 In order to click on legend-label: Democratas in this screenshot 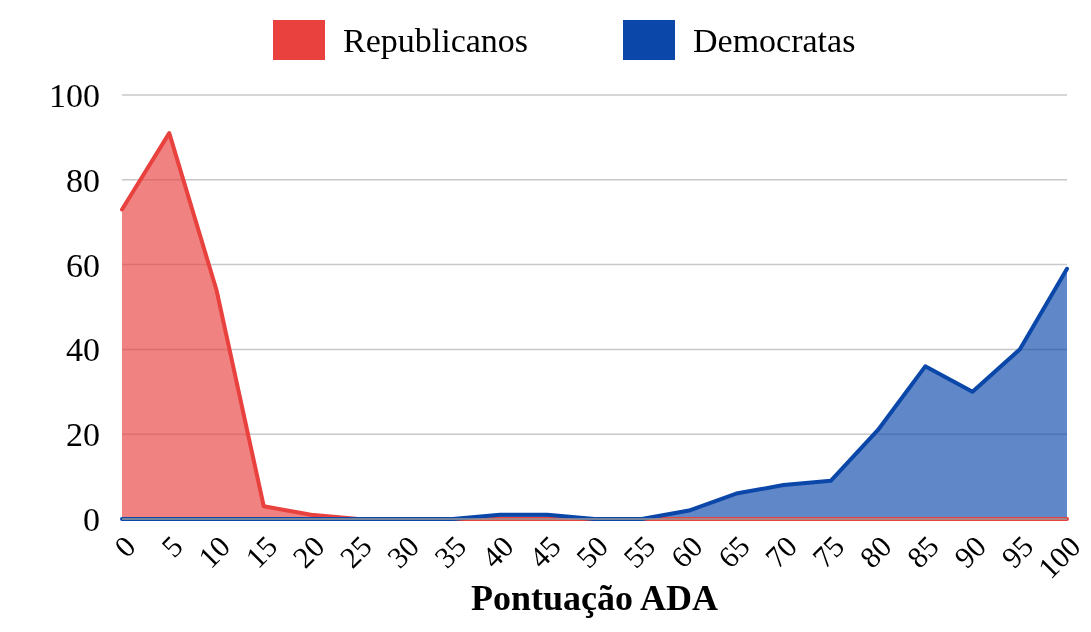, I will do `click(774, 40)`.